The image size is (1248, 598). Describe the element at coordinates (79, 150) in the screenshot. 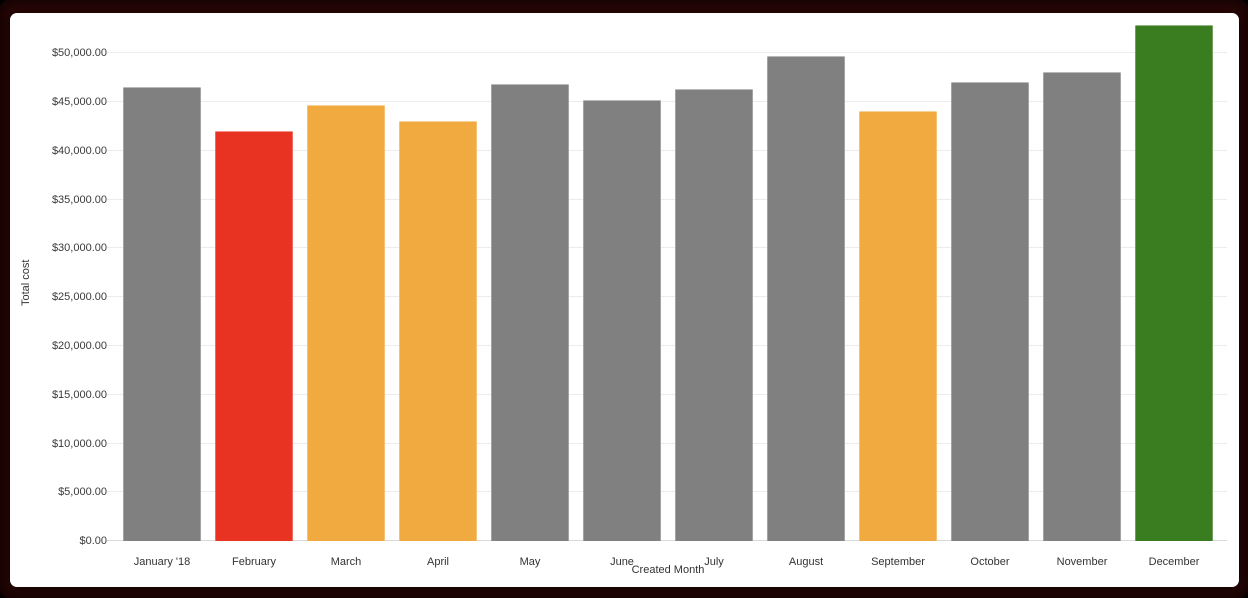

I see `y-tick-label: $40,000.00` at that location.